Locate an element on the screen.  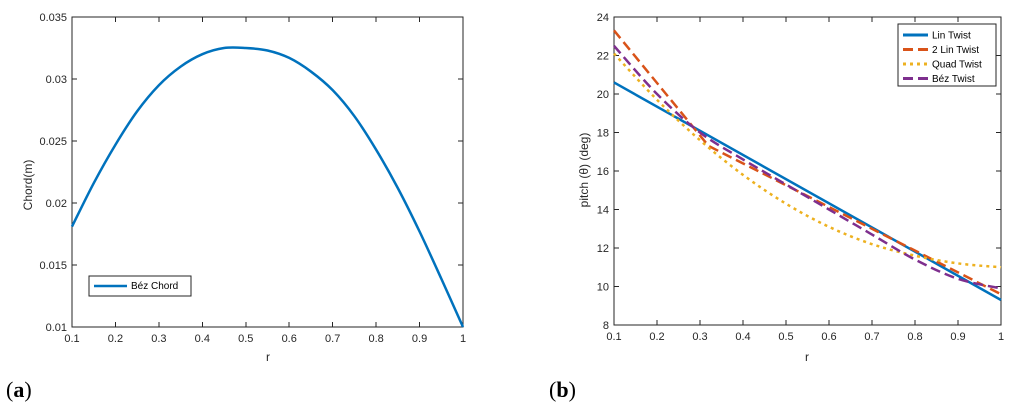
pitch-y-tick-label: 16 is located at coordinates (603, 172).